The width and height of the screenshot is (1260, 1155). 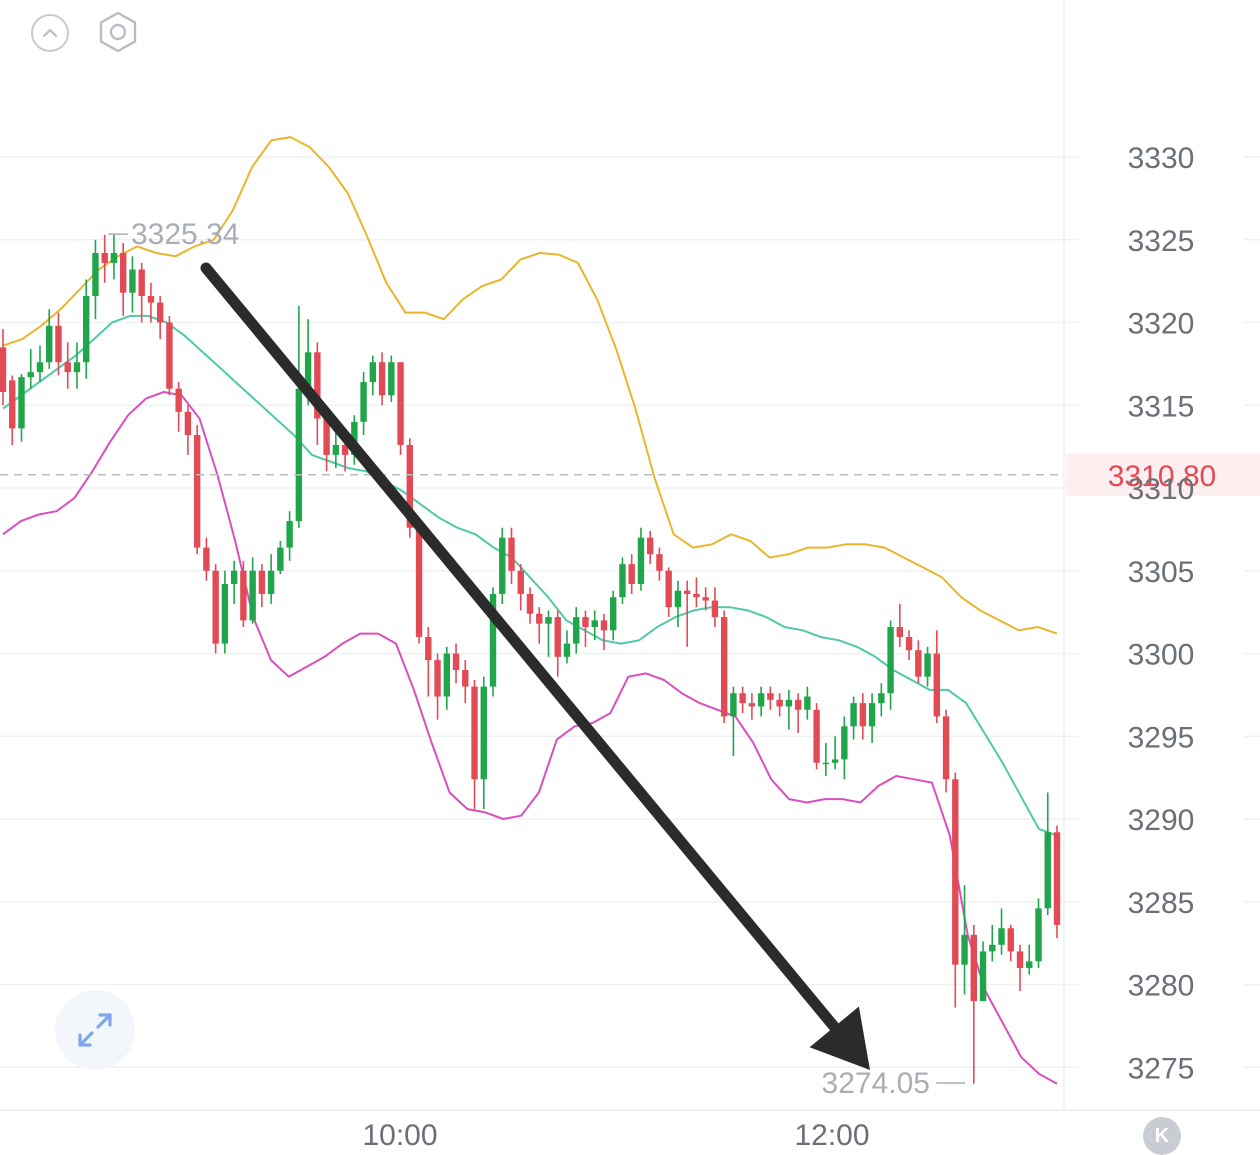 What do you see at coordinates (1161, 324) in the screenshot?
I see `y-tick-label: 3320` at bounding box center [1161, 324].